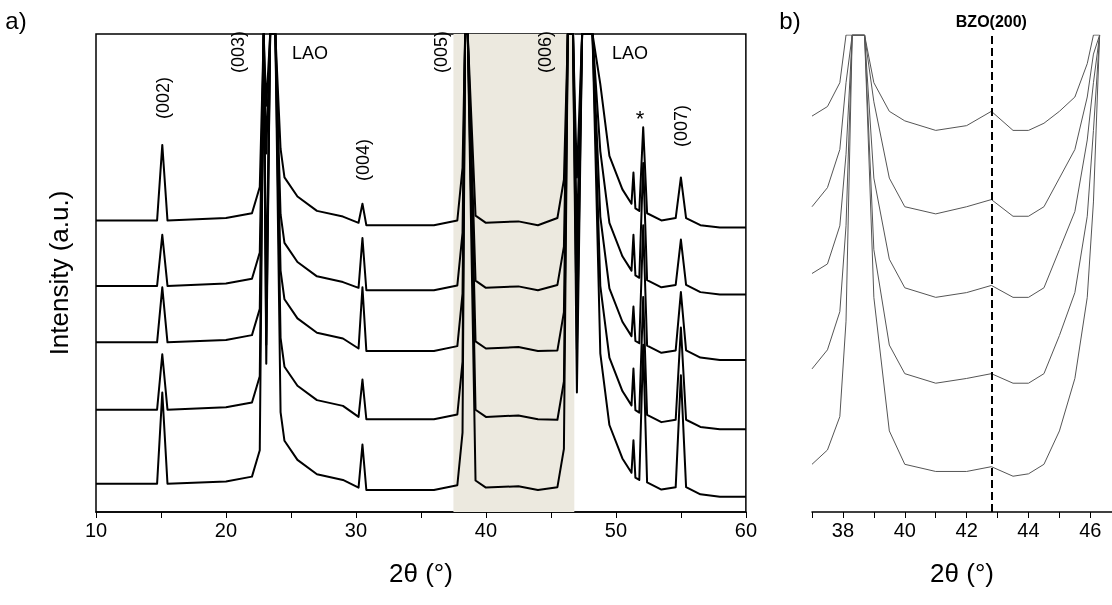  What do you see at coordinates (545, 52) in the screenshot?
I see `annotation: (006)` at bounding box center [545, 52].